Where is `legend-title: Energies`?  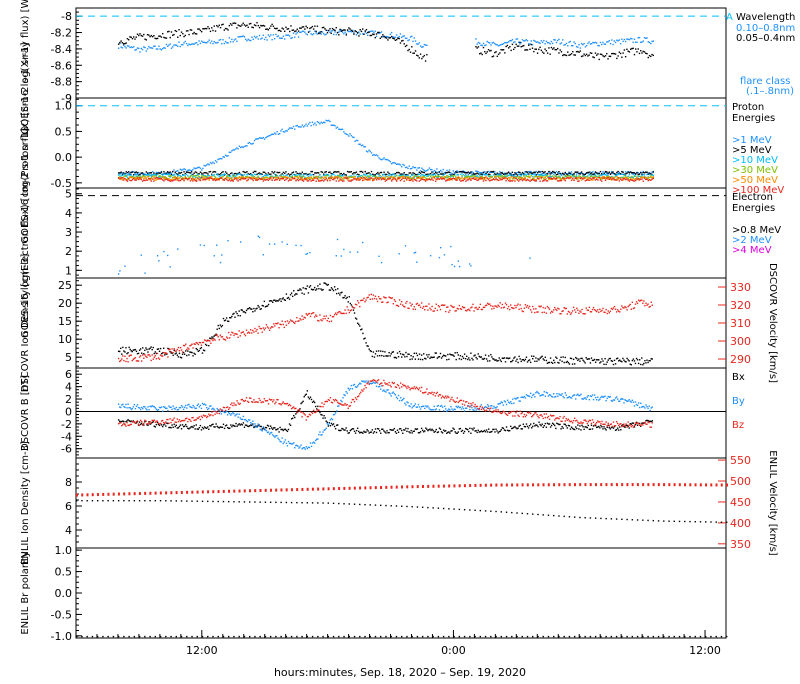 legend-title: Energies is located at coordinates (753, 118).